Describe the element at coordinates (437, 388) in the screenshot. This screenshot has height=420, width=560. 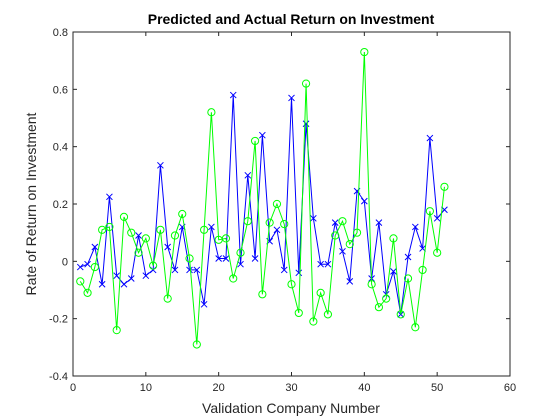
I see `x-tick-label: 50` at that location.